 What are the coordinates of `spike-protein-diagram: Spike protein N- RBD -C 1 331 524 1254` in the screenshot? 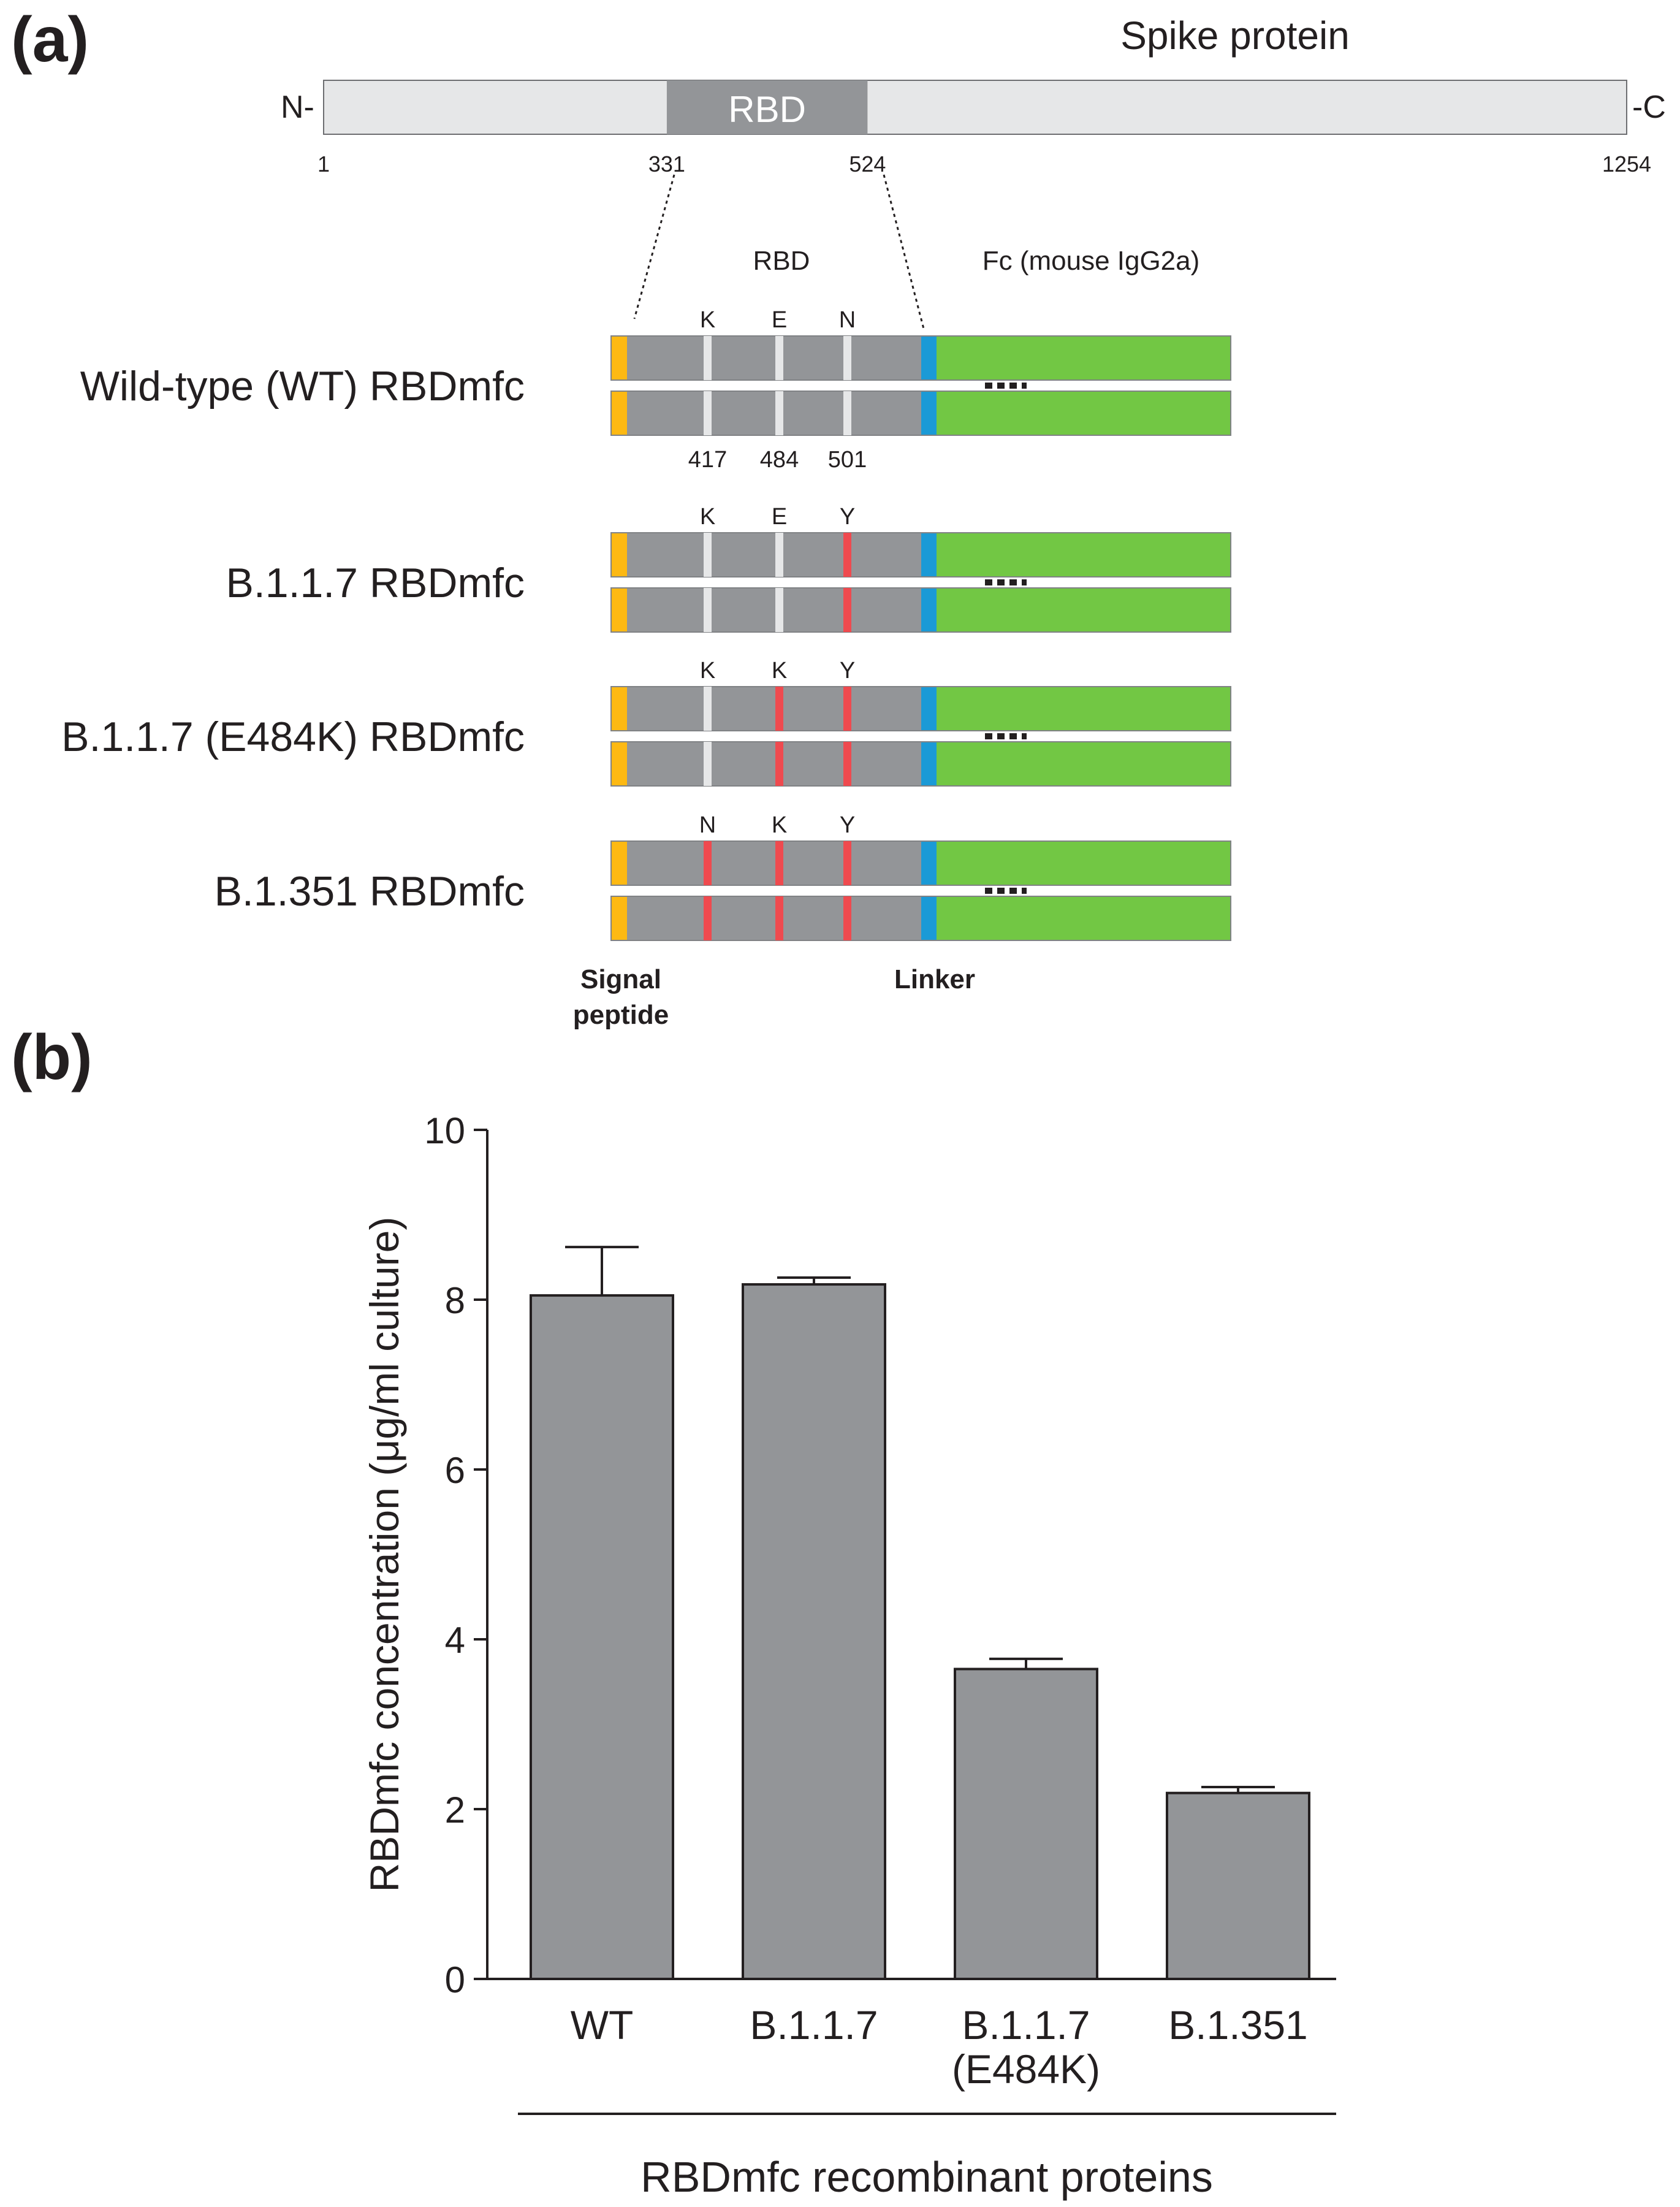 It's located at (973, 95).